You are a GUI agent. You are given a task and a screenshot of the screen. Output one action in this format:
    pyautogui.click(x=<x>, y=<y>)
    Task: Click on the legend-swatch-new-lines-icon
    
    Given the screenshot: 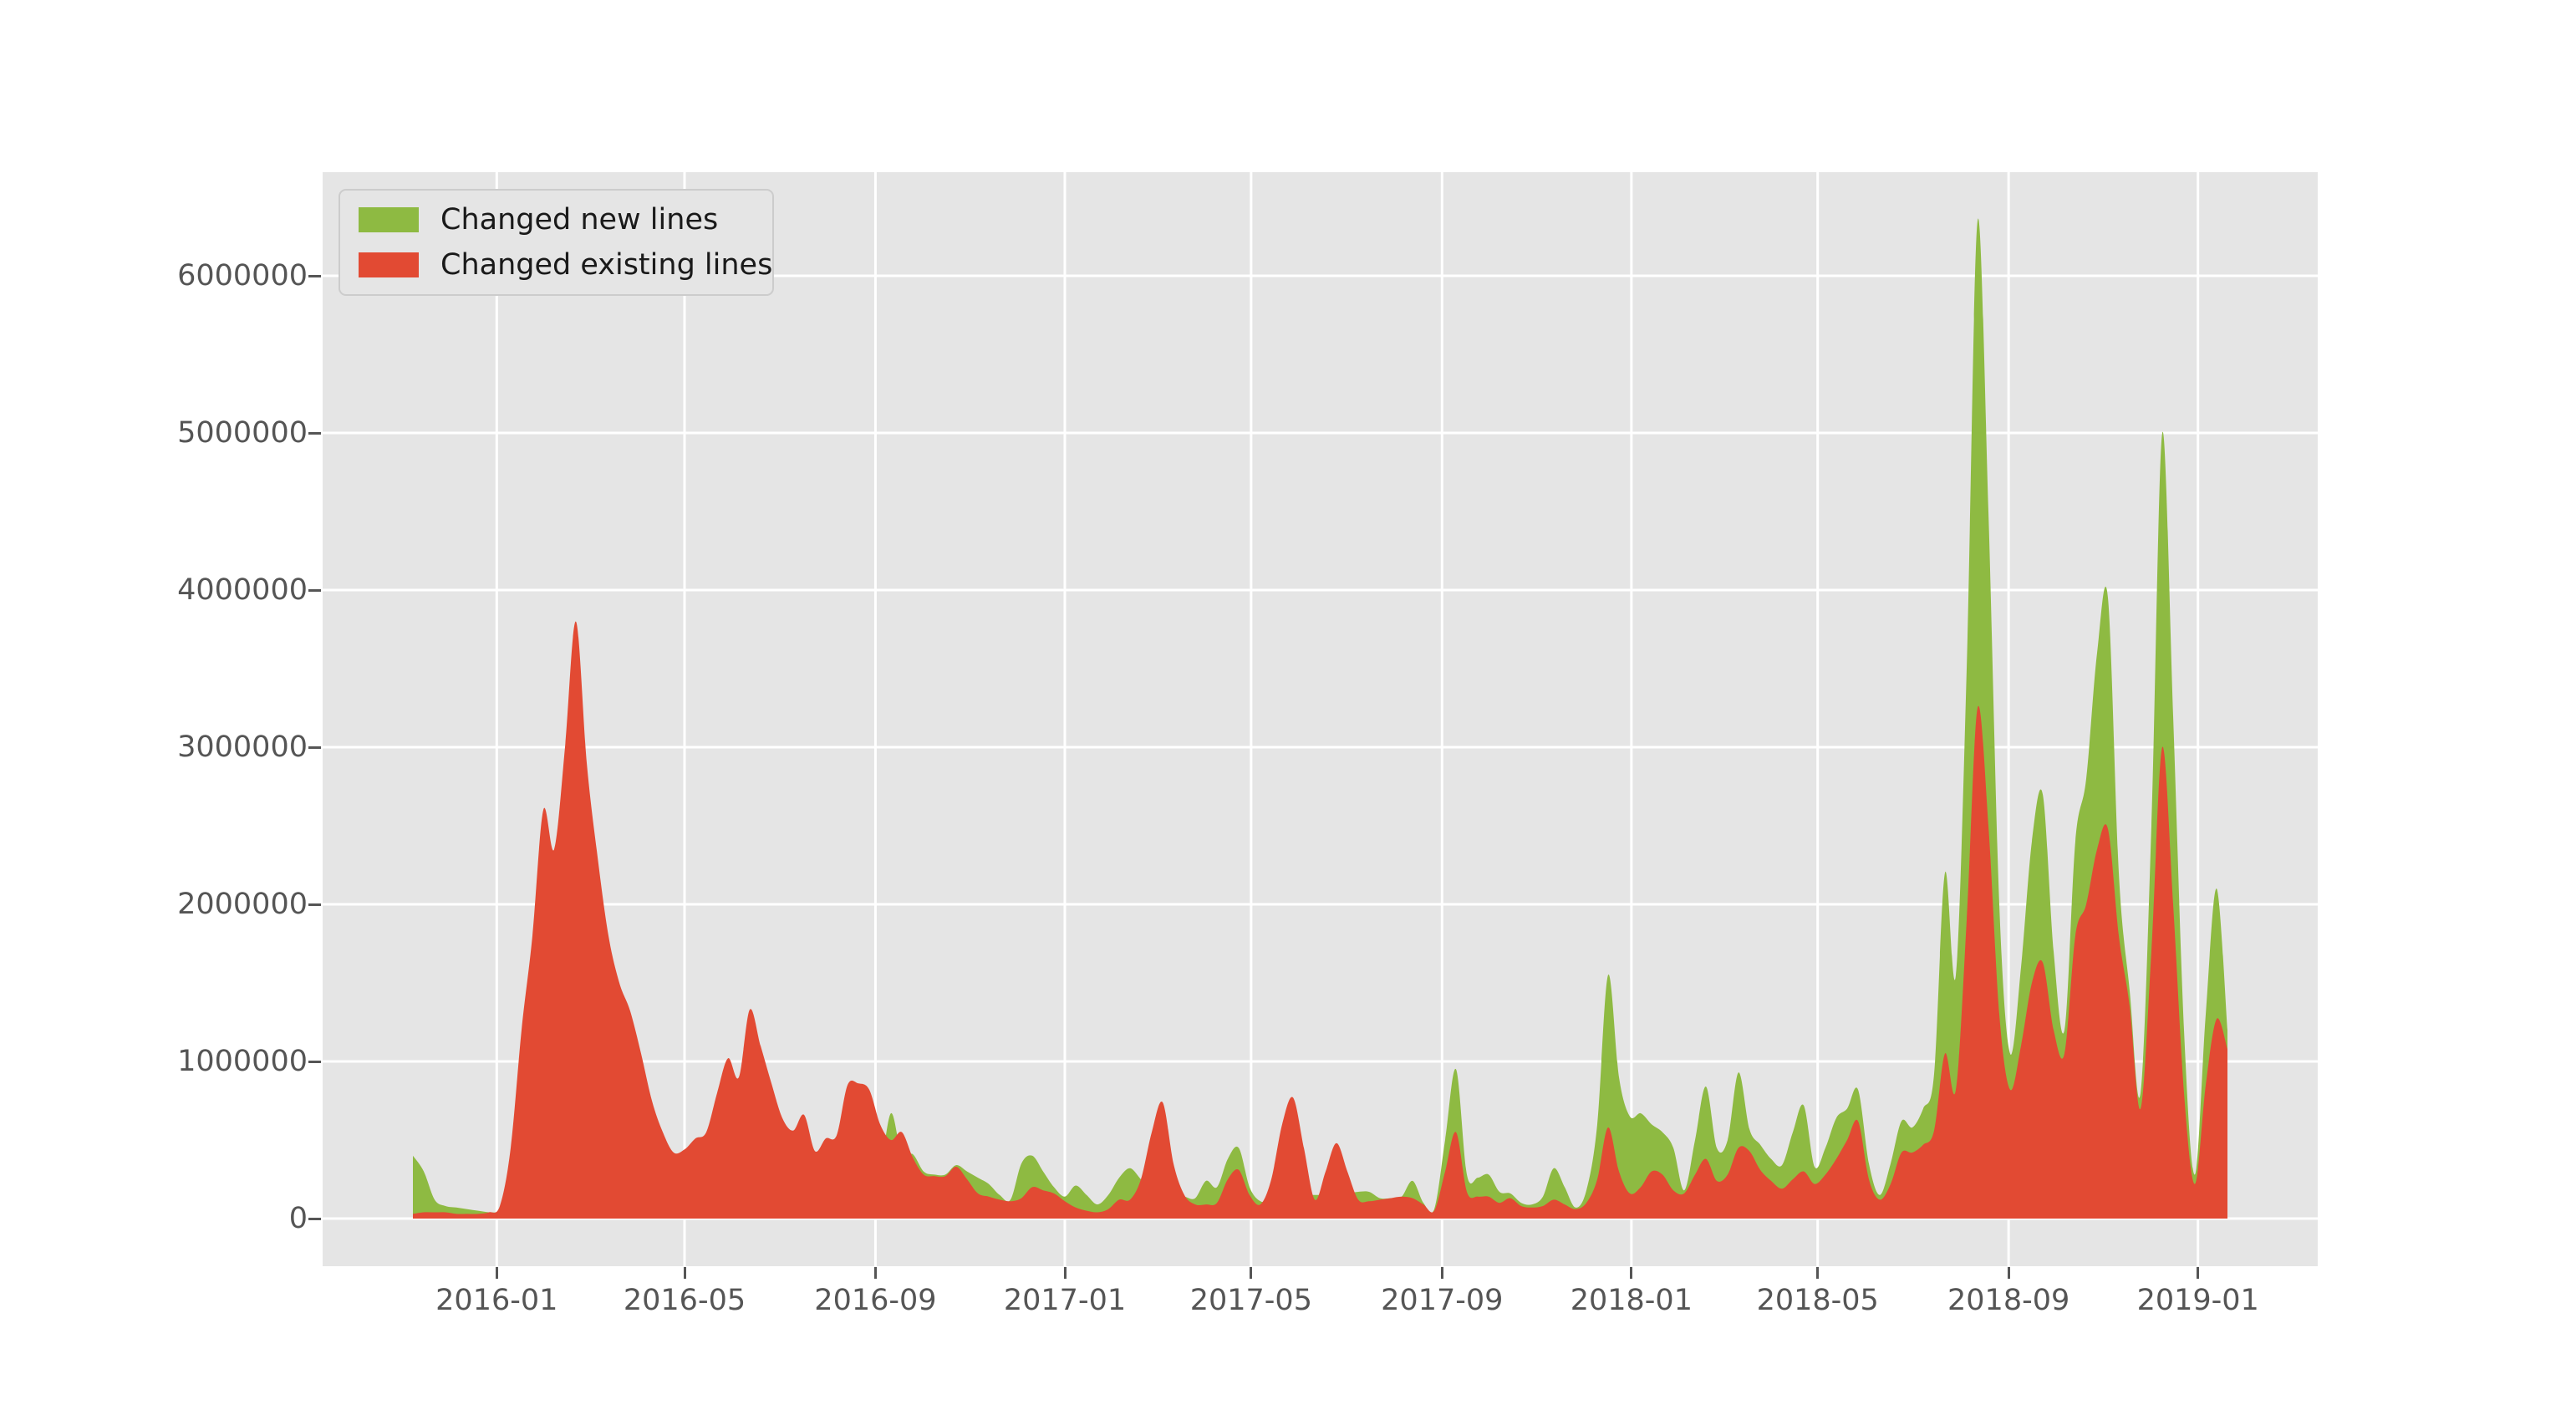 What is the action you would take?
    pyautogui.click(x=389, y=219)
    